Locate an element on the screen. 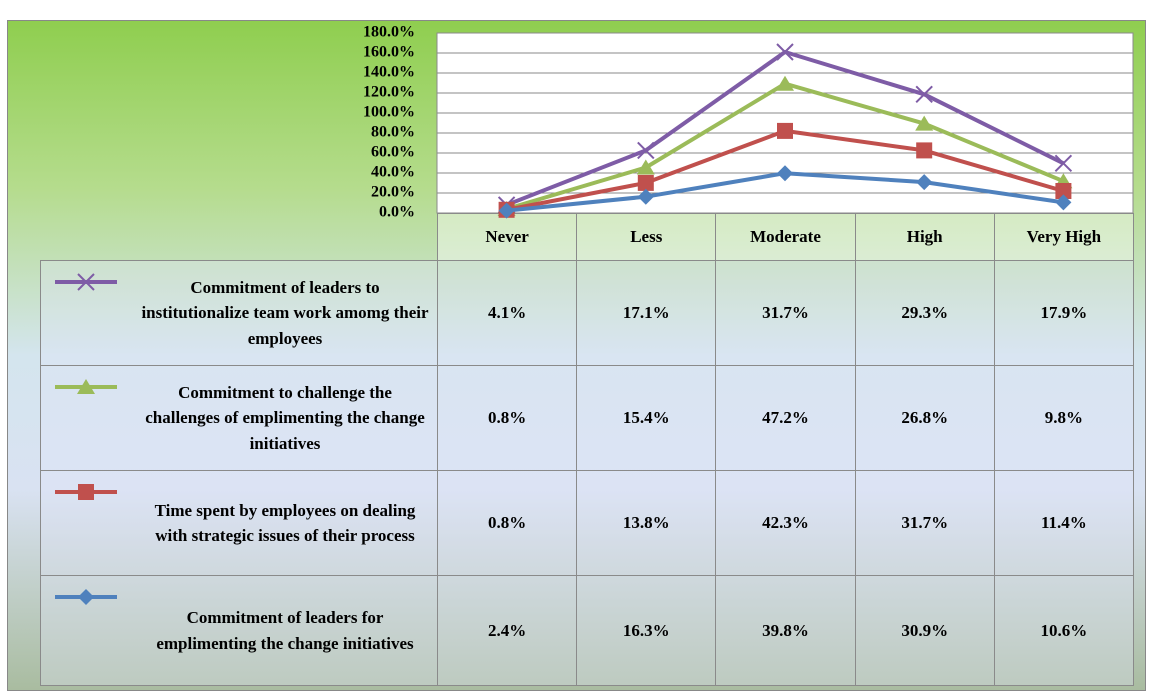 This screenshot has width=1153, height=696. table-value: 42.3% is located at coordinates (785, 523).